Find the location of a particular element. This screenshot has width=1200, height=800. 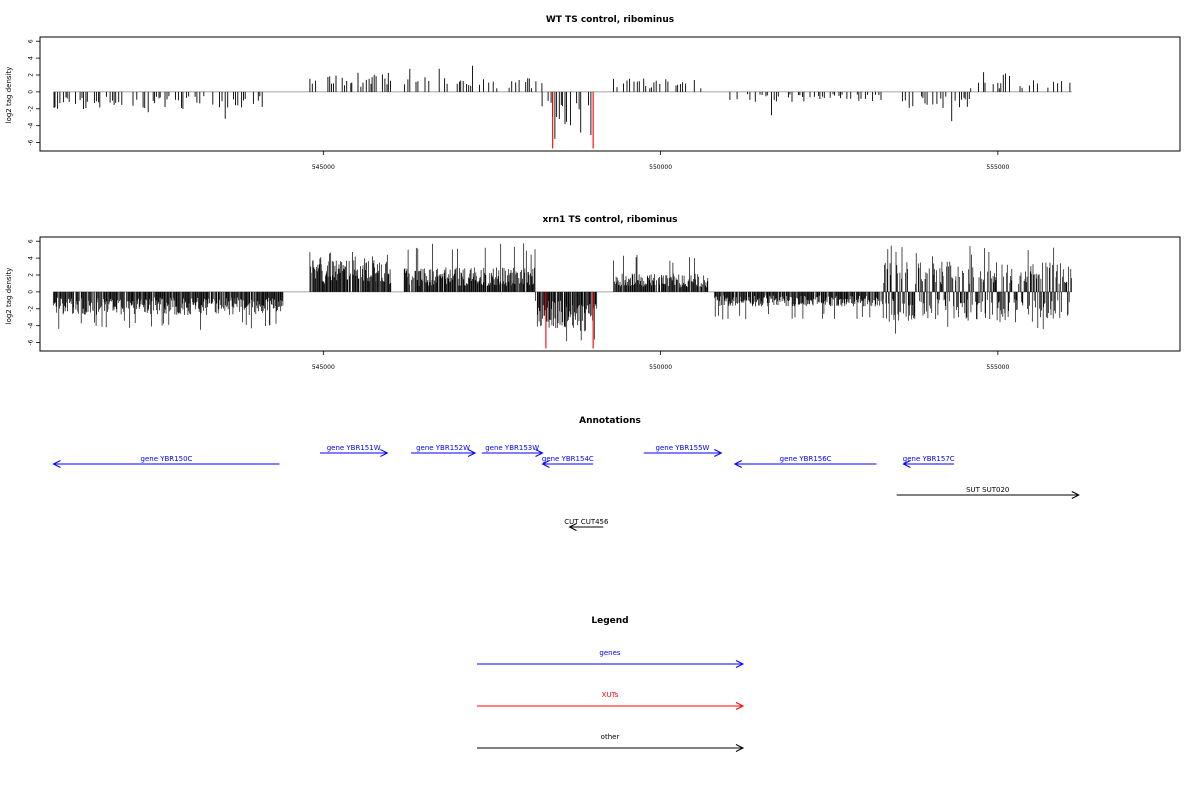

xrn1-y-axis: -6 -4 -2 0 2 4 6 is located at coordinates (34, 292).